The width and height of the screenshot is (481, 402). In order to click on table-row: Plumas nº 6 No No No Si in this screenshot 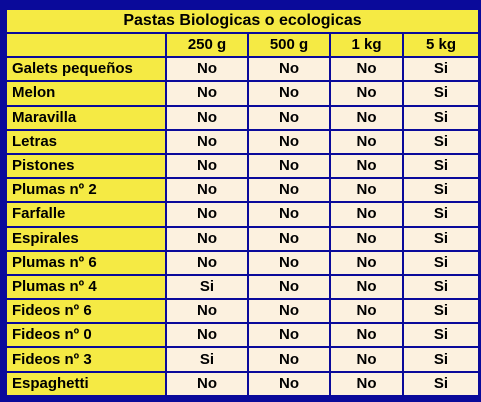, I will do `click(242, 262)`.